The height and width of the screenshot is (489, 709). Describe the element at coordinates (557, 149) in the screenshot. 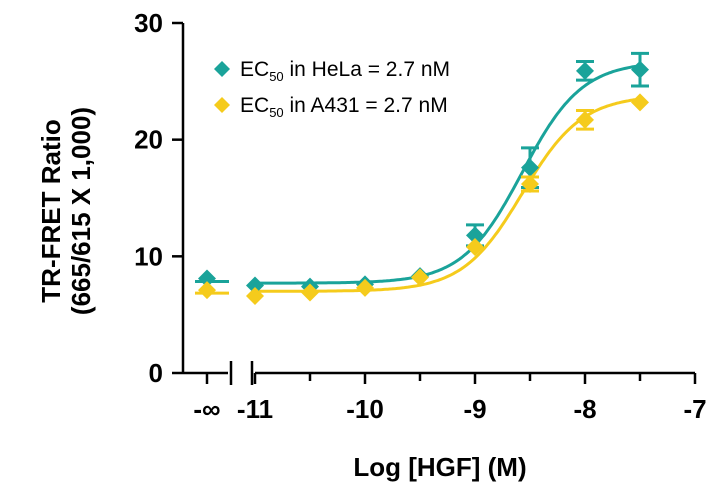

I see `error-bars` at that location.